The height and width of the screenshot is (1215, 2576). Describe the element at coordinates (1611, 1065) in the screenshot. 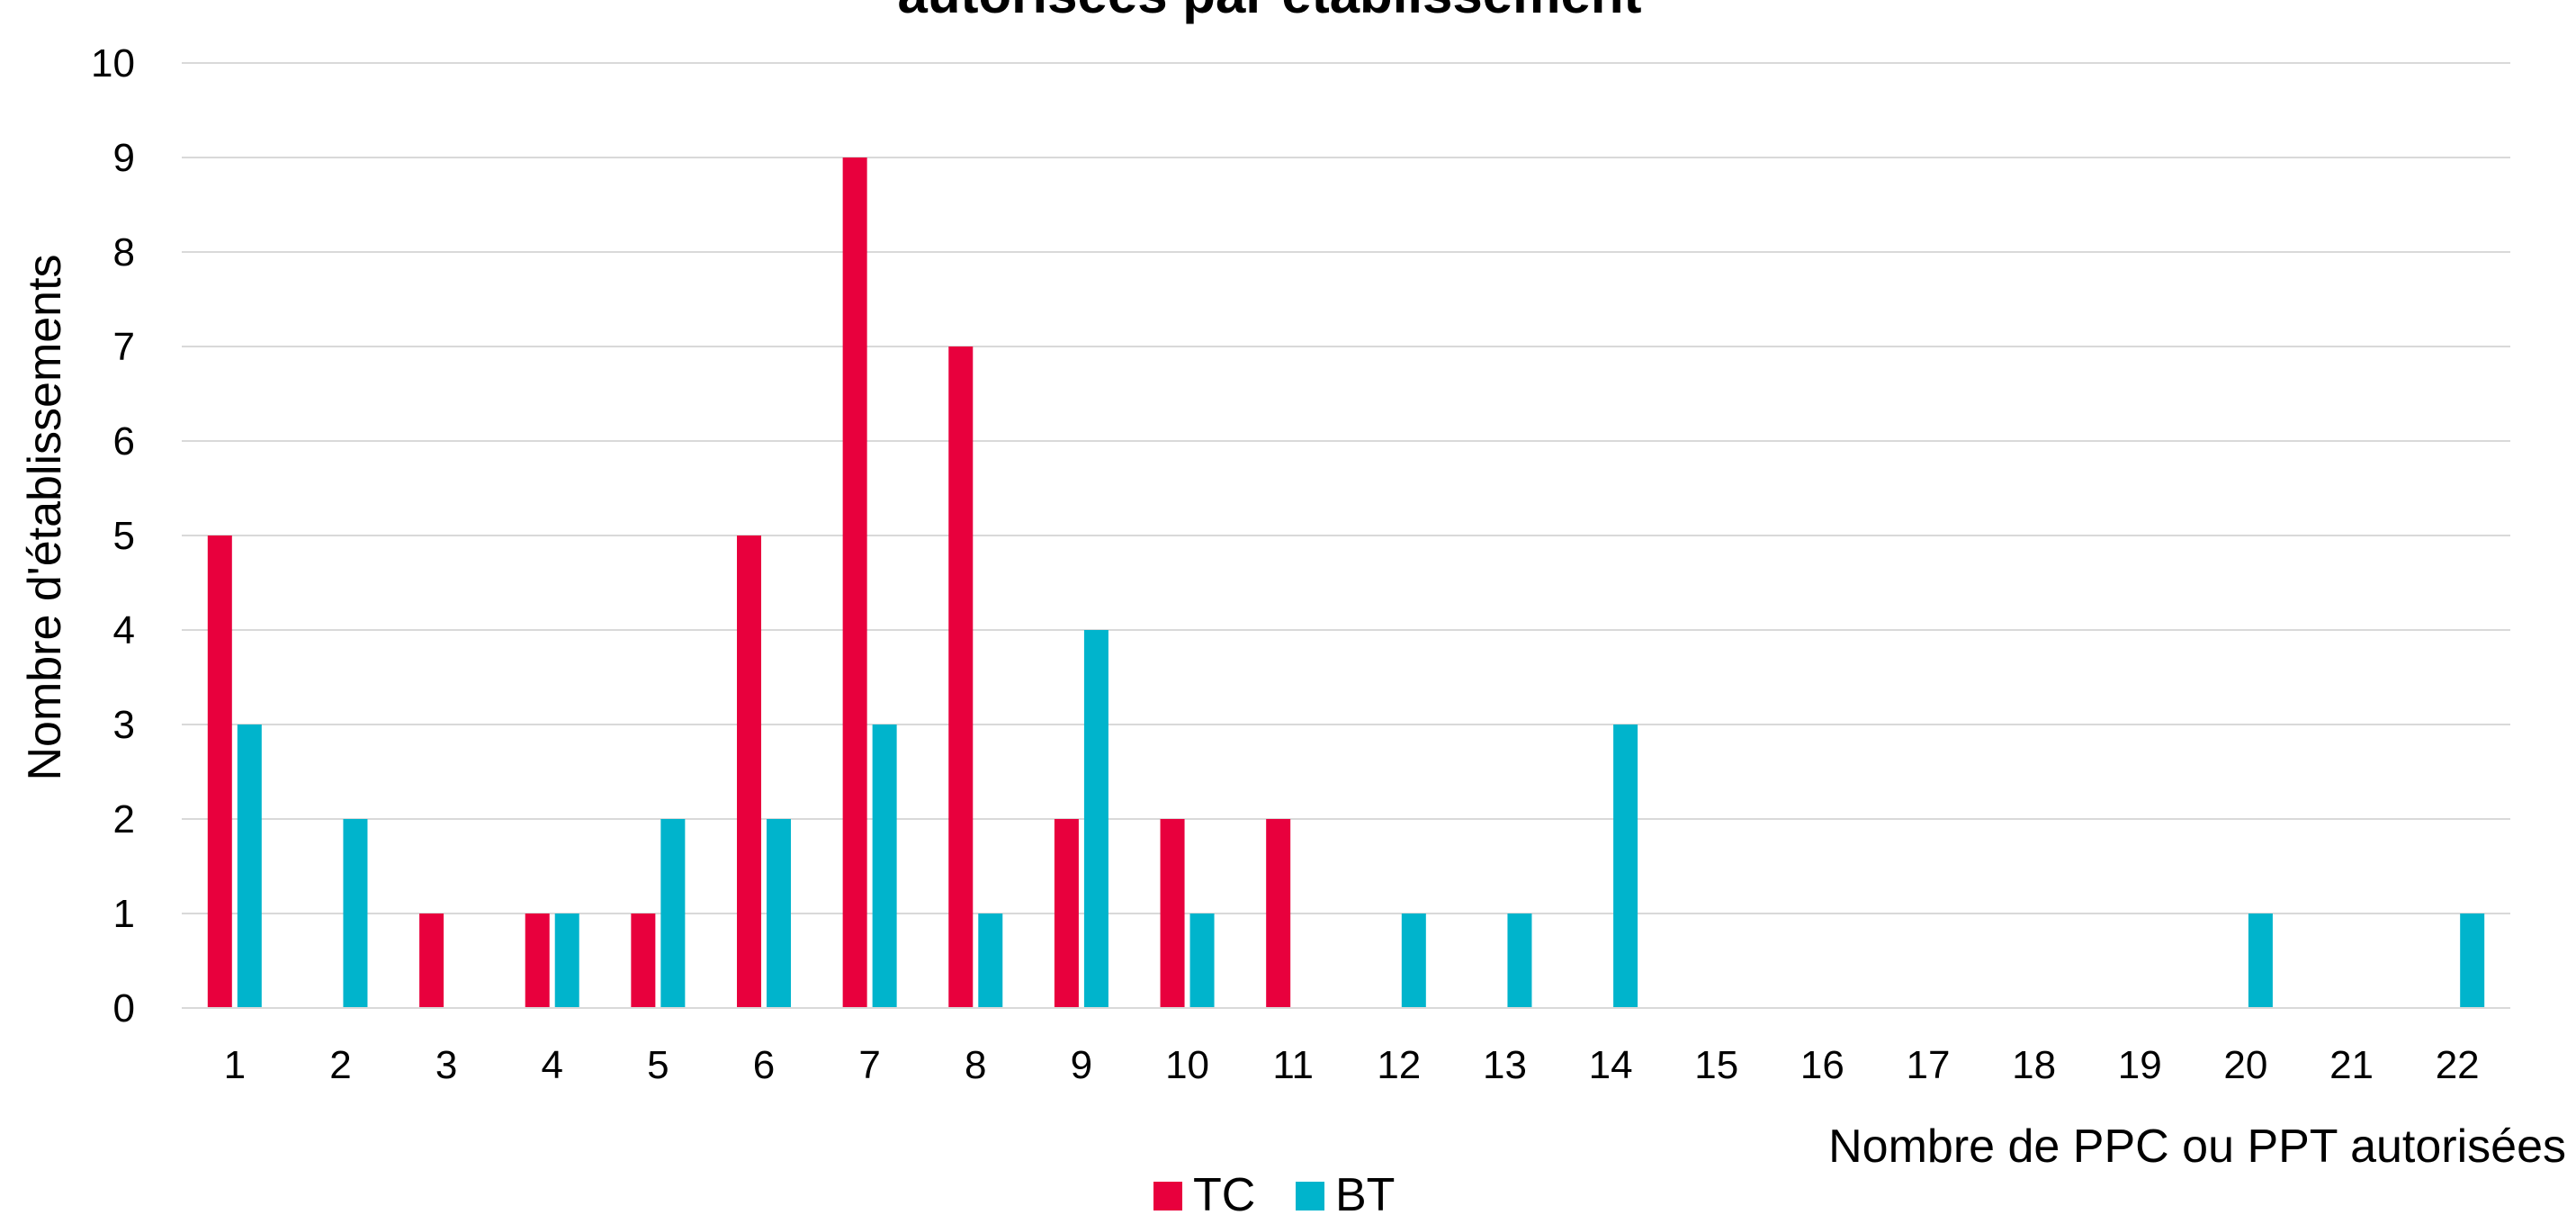

I see `x-tick-label: 14` at that location.